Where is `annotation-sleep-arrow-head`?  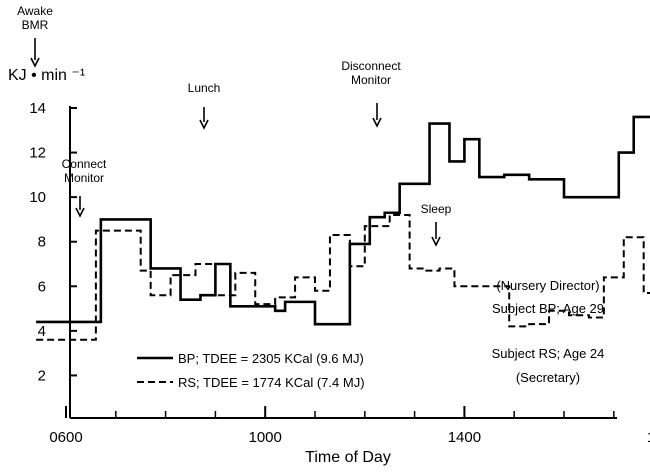
annotation-sleep-arrow-head is located at coordinates (436, 241).